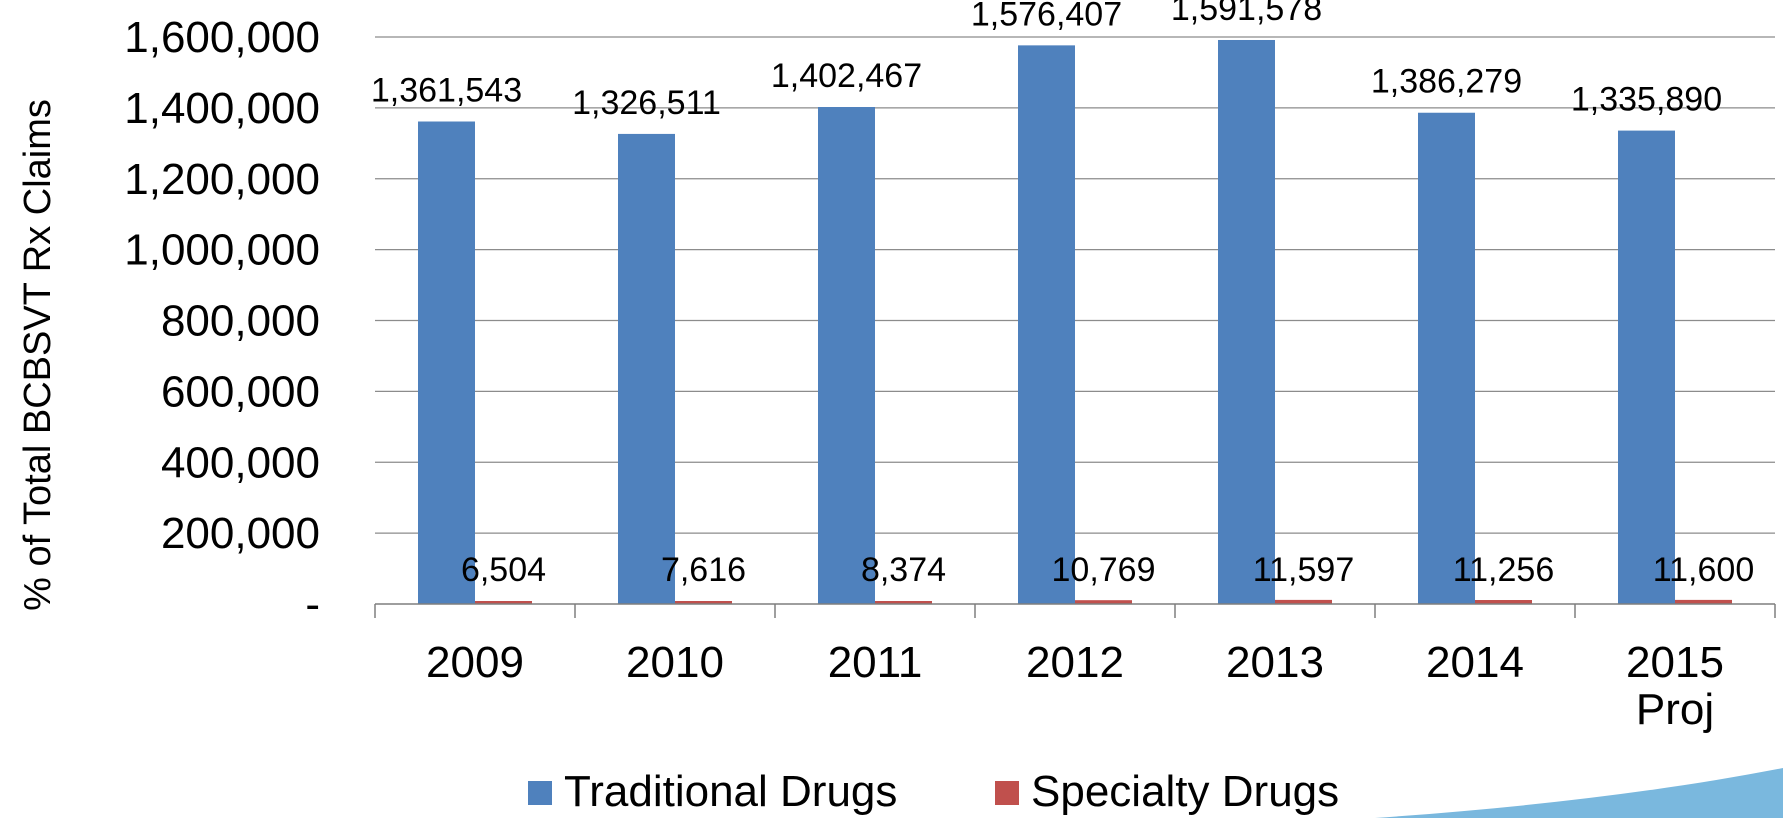 The width and height of the screenshot is (1783, 818). Describe the element at coordinates (240, 533) in the screenshot. I see `y-tick-label: 200,000` at that location.